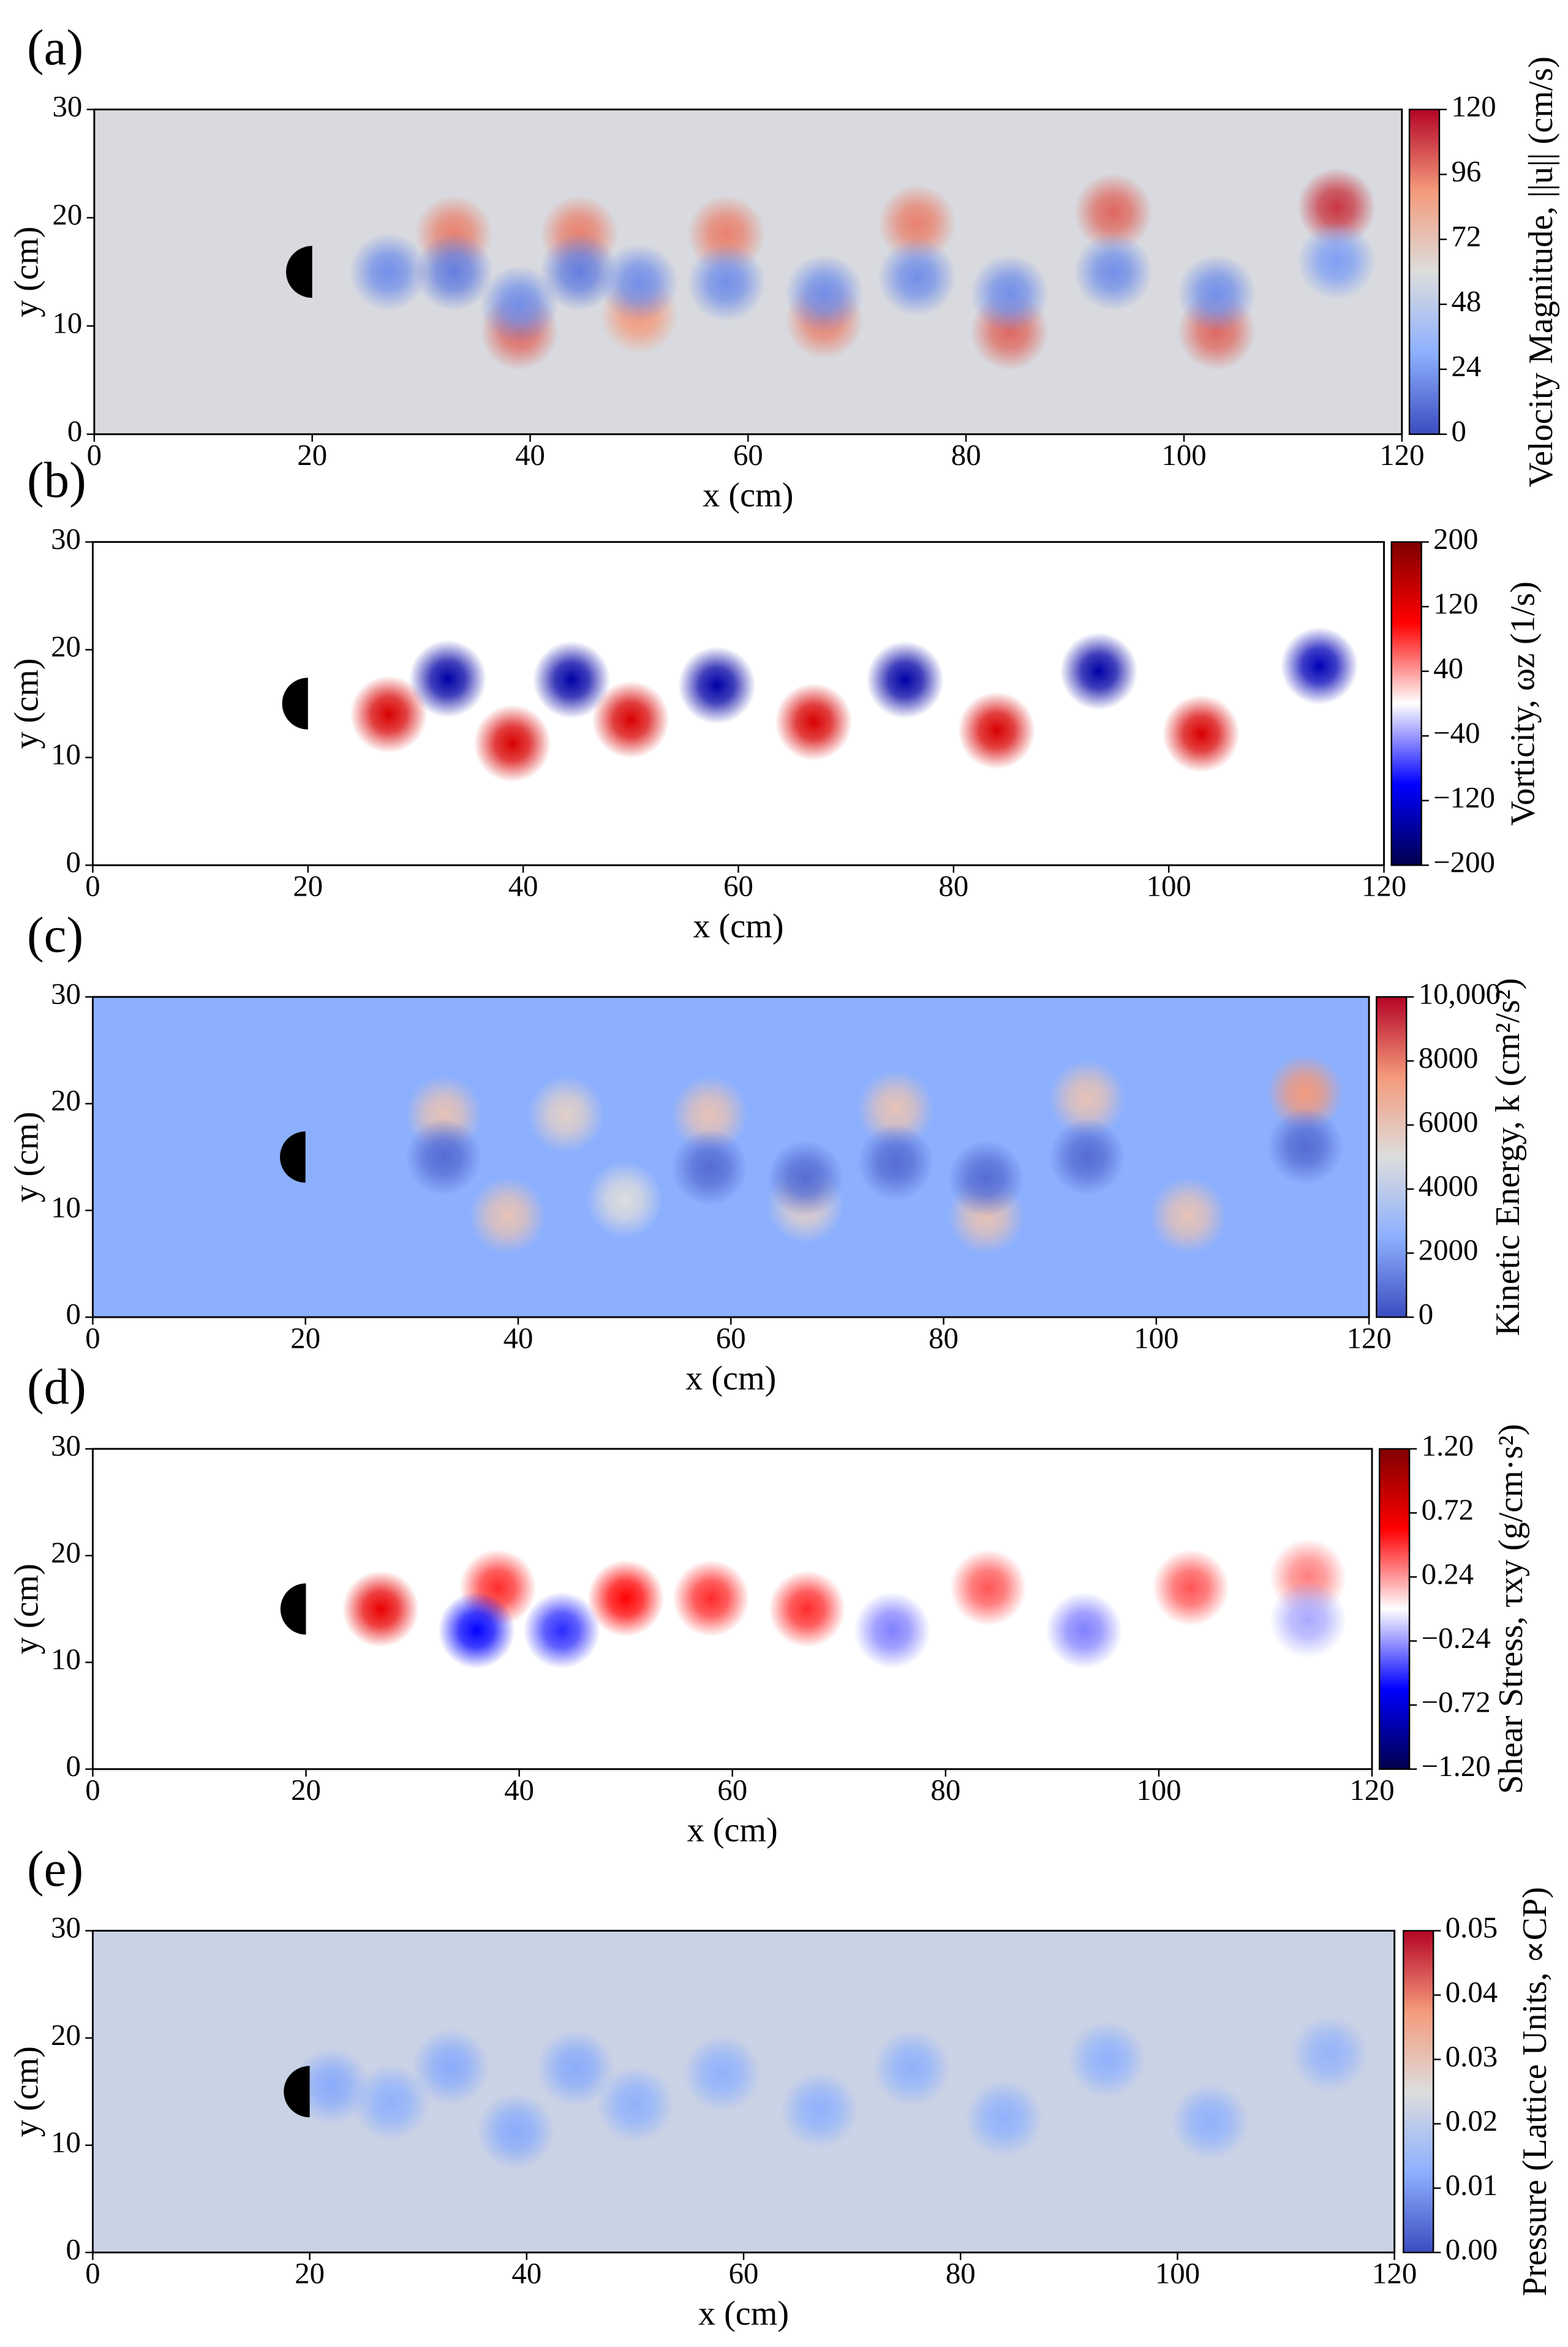  What do you see at coordinates (1460, 993) in the screenshot?
I see `colorbar-tick-label: 10,000` at bounding box center [1460, 993].